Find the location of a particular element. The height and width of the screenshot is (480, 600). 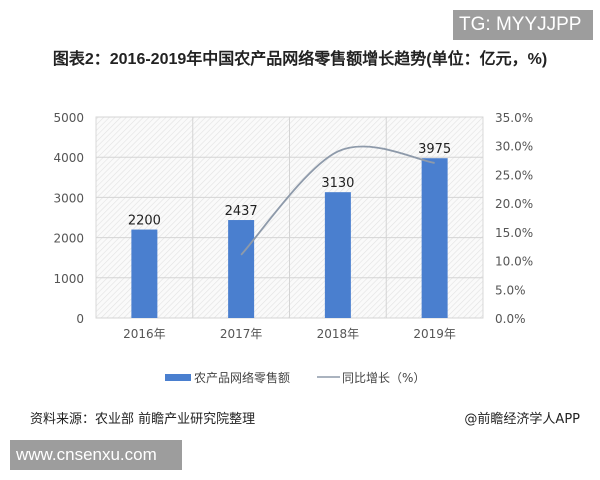

left-axis: 0 1000 2000 3000 4000 5000 is located at coordinates (68, 218).